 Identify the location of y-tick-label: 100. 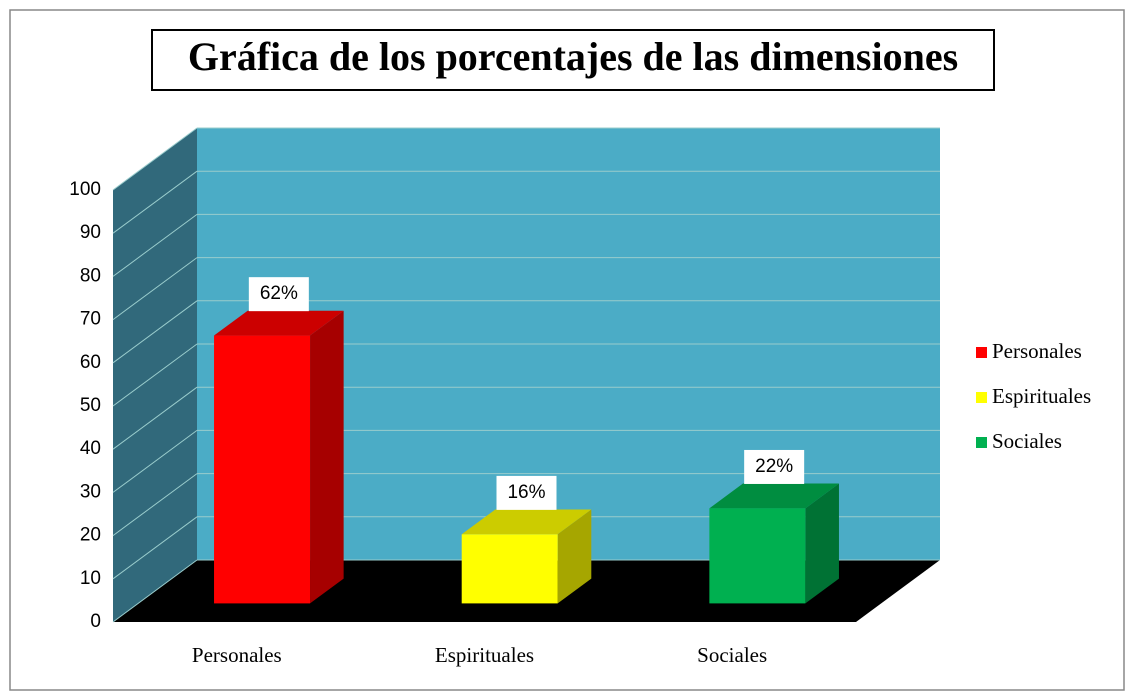
(85, 189).